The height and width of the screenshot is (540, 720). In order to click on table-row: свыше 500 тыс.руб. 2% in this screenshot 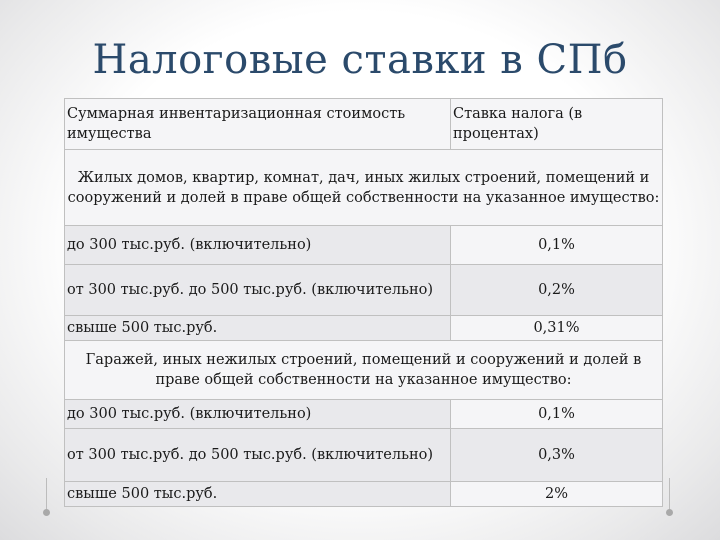, I will do `click(363, 494)`.